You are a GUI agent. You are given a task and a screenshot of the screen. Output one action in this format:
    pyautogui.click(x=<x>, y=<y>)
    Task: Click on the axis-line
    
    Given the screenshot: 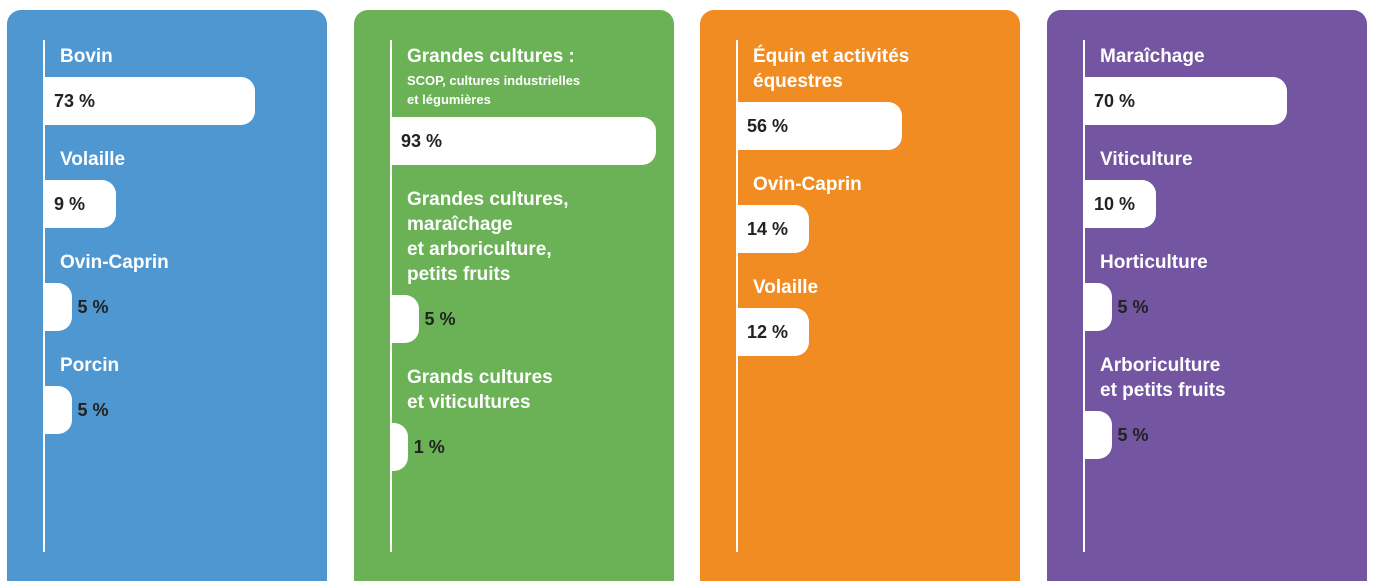 What is the action you would take?
    pyautogui.click(x=737, y=296)
    